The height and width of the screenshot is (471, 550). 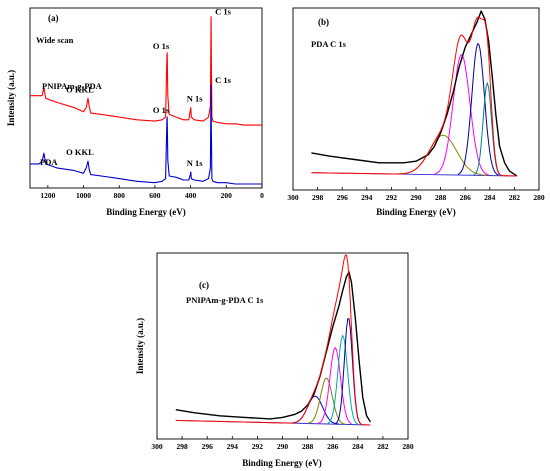 I want to click on panel-c-ylabel: Intensity (a.u.), so click(x=140, y=346).